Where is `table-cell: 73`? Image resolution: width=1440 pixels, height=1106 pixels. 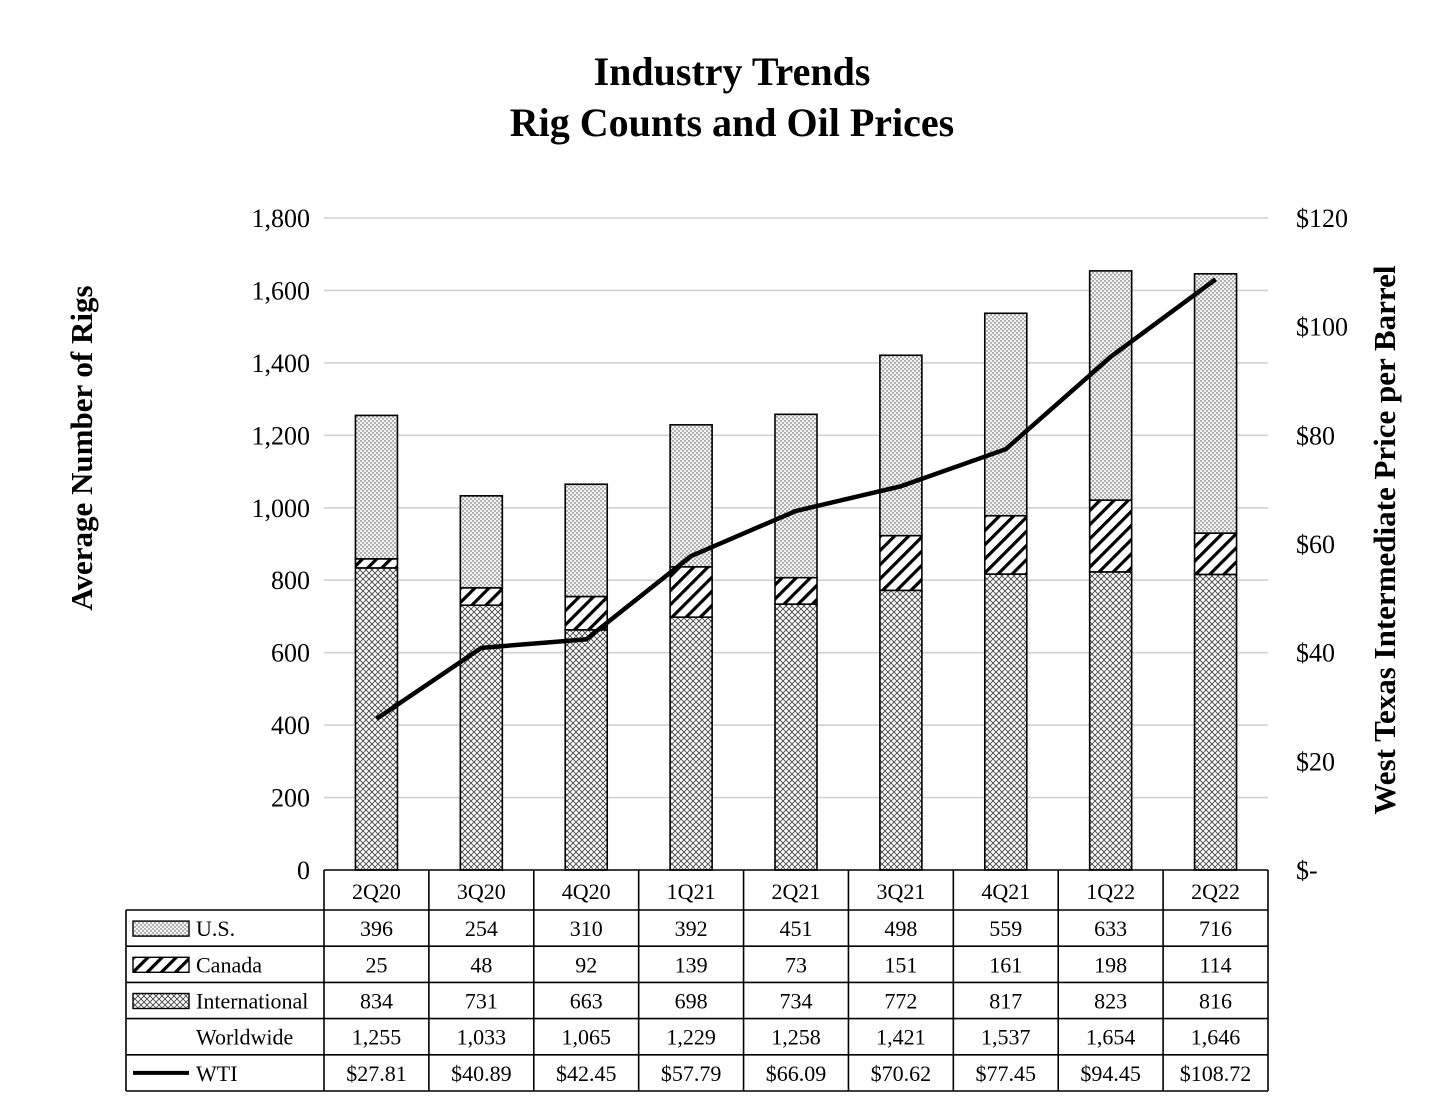
table-cell: 73 is located at coordinates (796, 964).